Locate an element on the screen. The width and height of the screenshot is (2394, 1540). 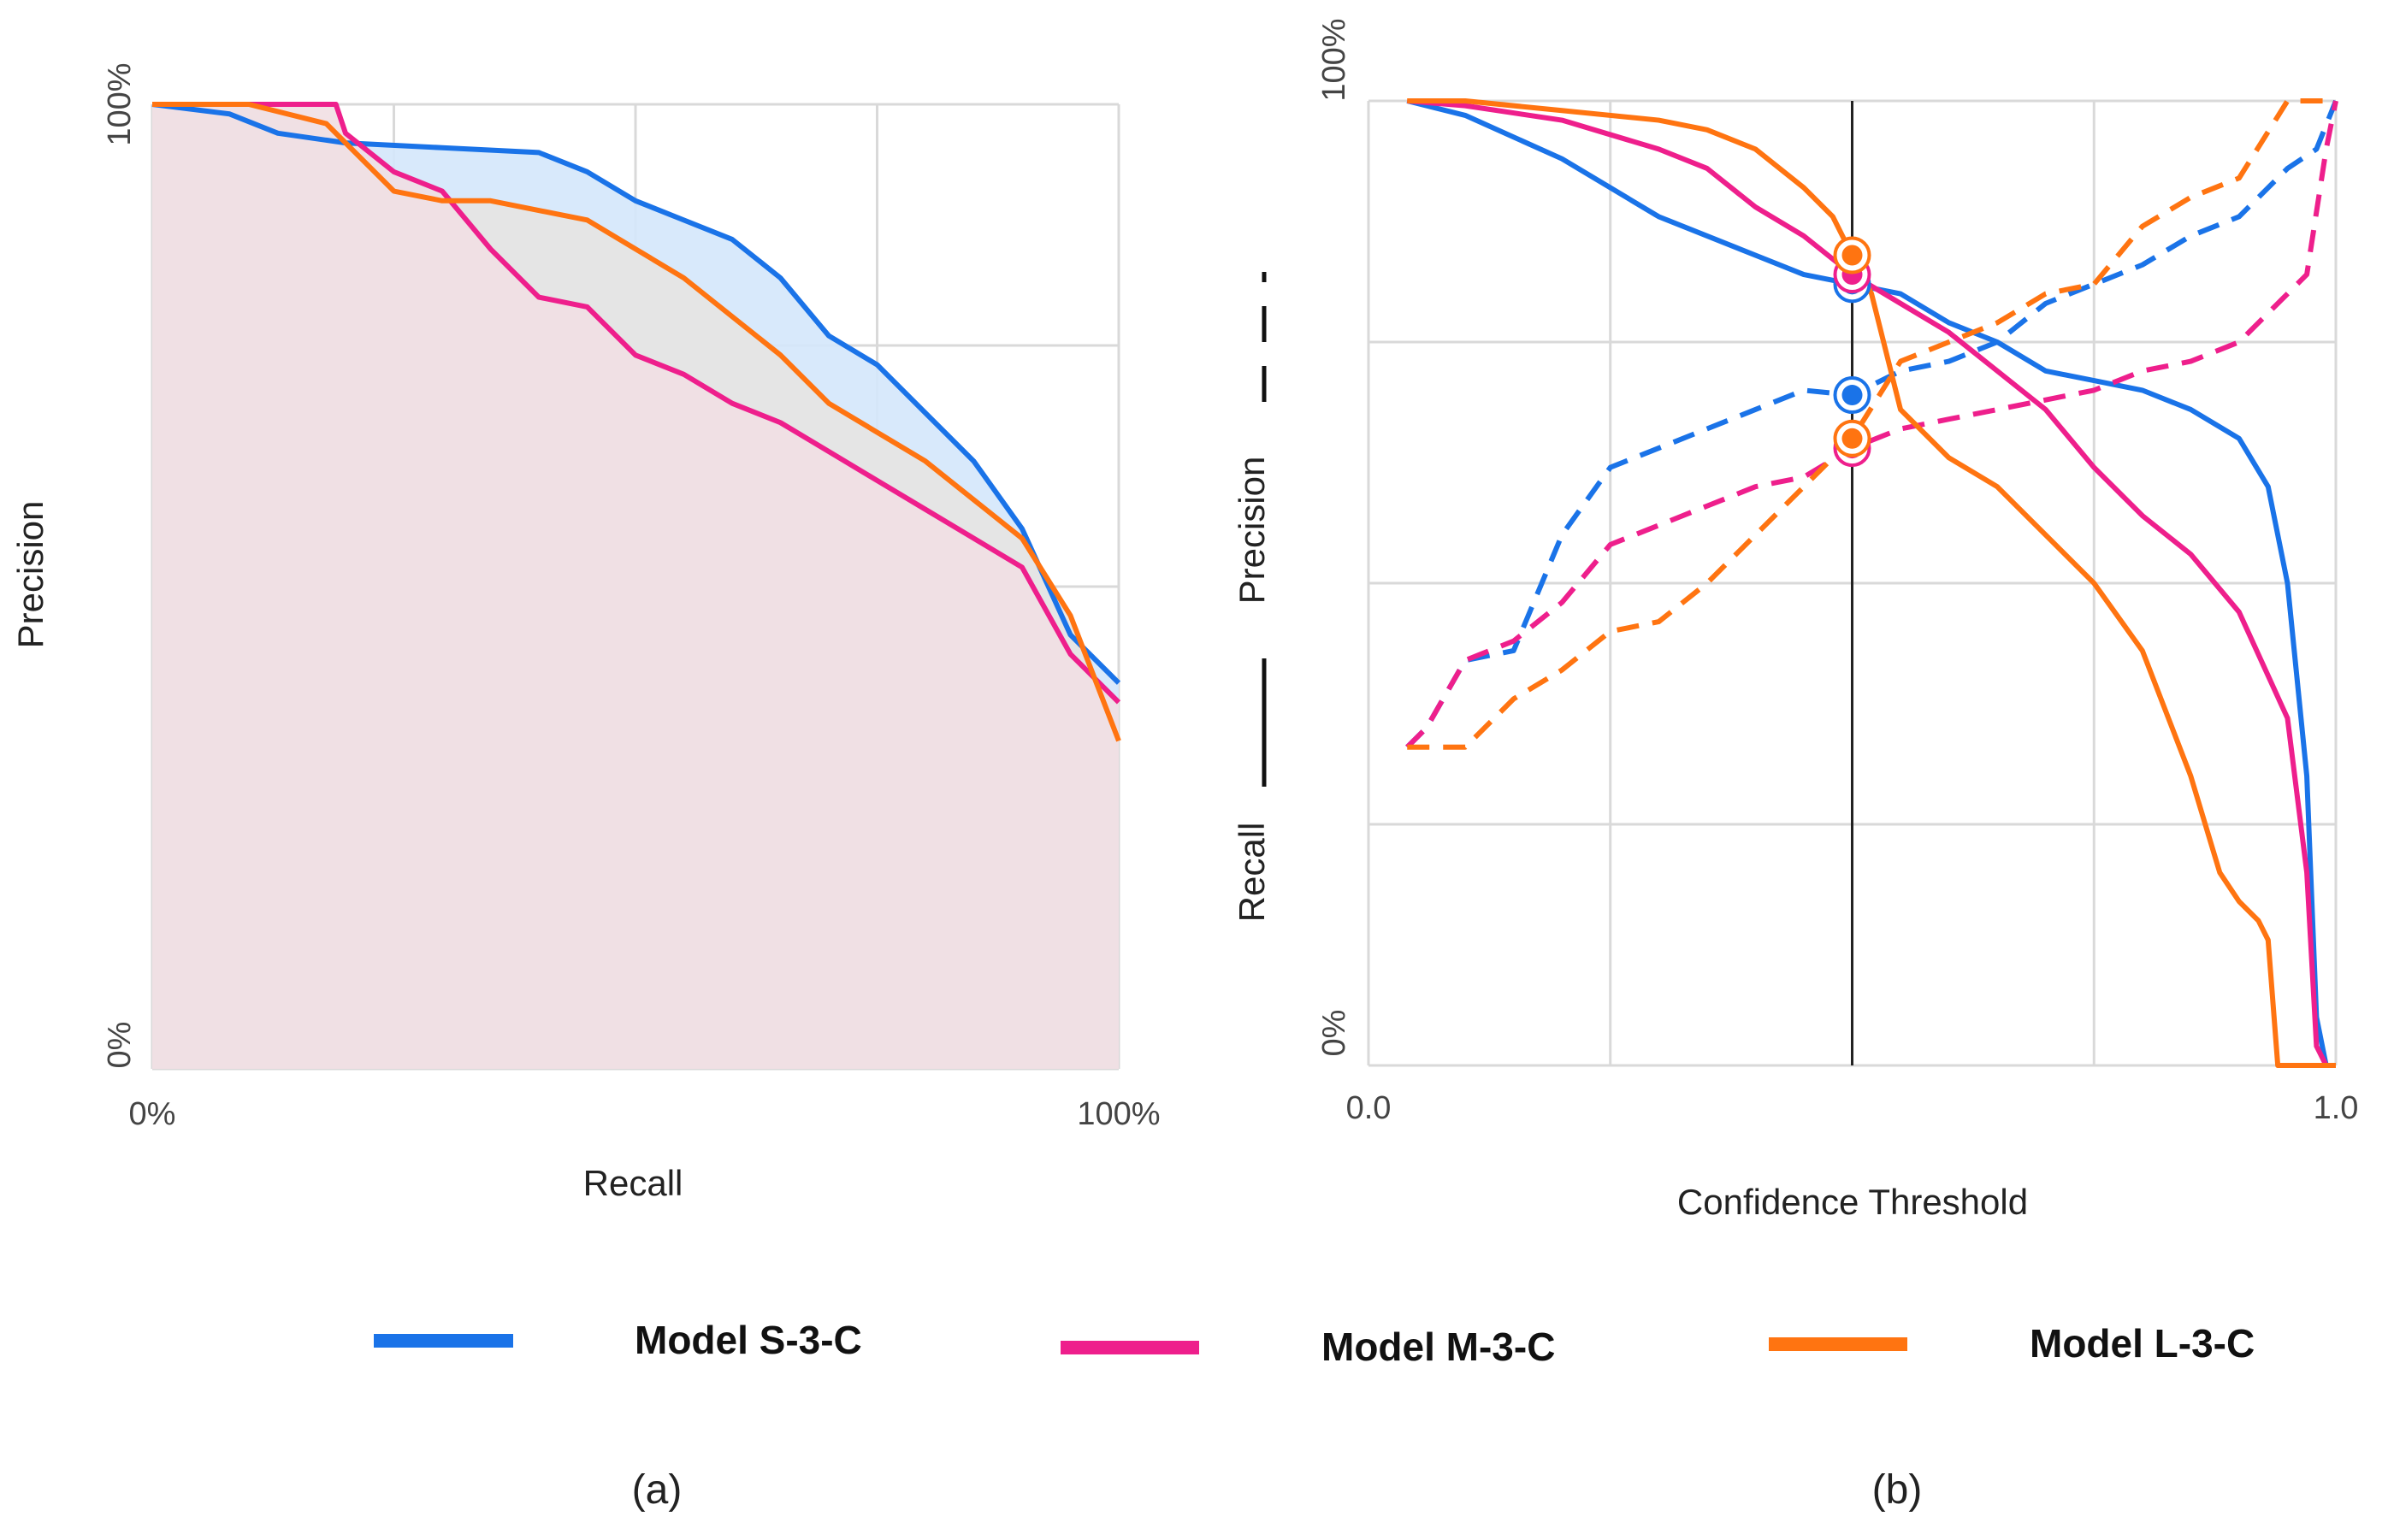
precision-marker-dot-model-s-3-c is located at coordinates (1852, 396).